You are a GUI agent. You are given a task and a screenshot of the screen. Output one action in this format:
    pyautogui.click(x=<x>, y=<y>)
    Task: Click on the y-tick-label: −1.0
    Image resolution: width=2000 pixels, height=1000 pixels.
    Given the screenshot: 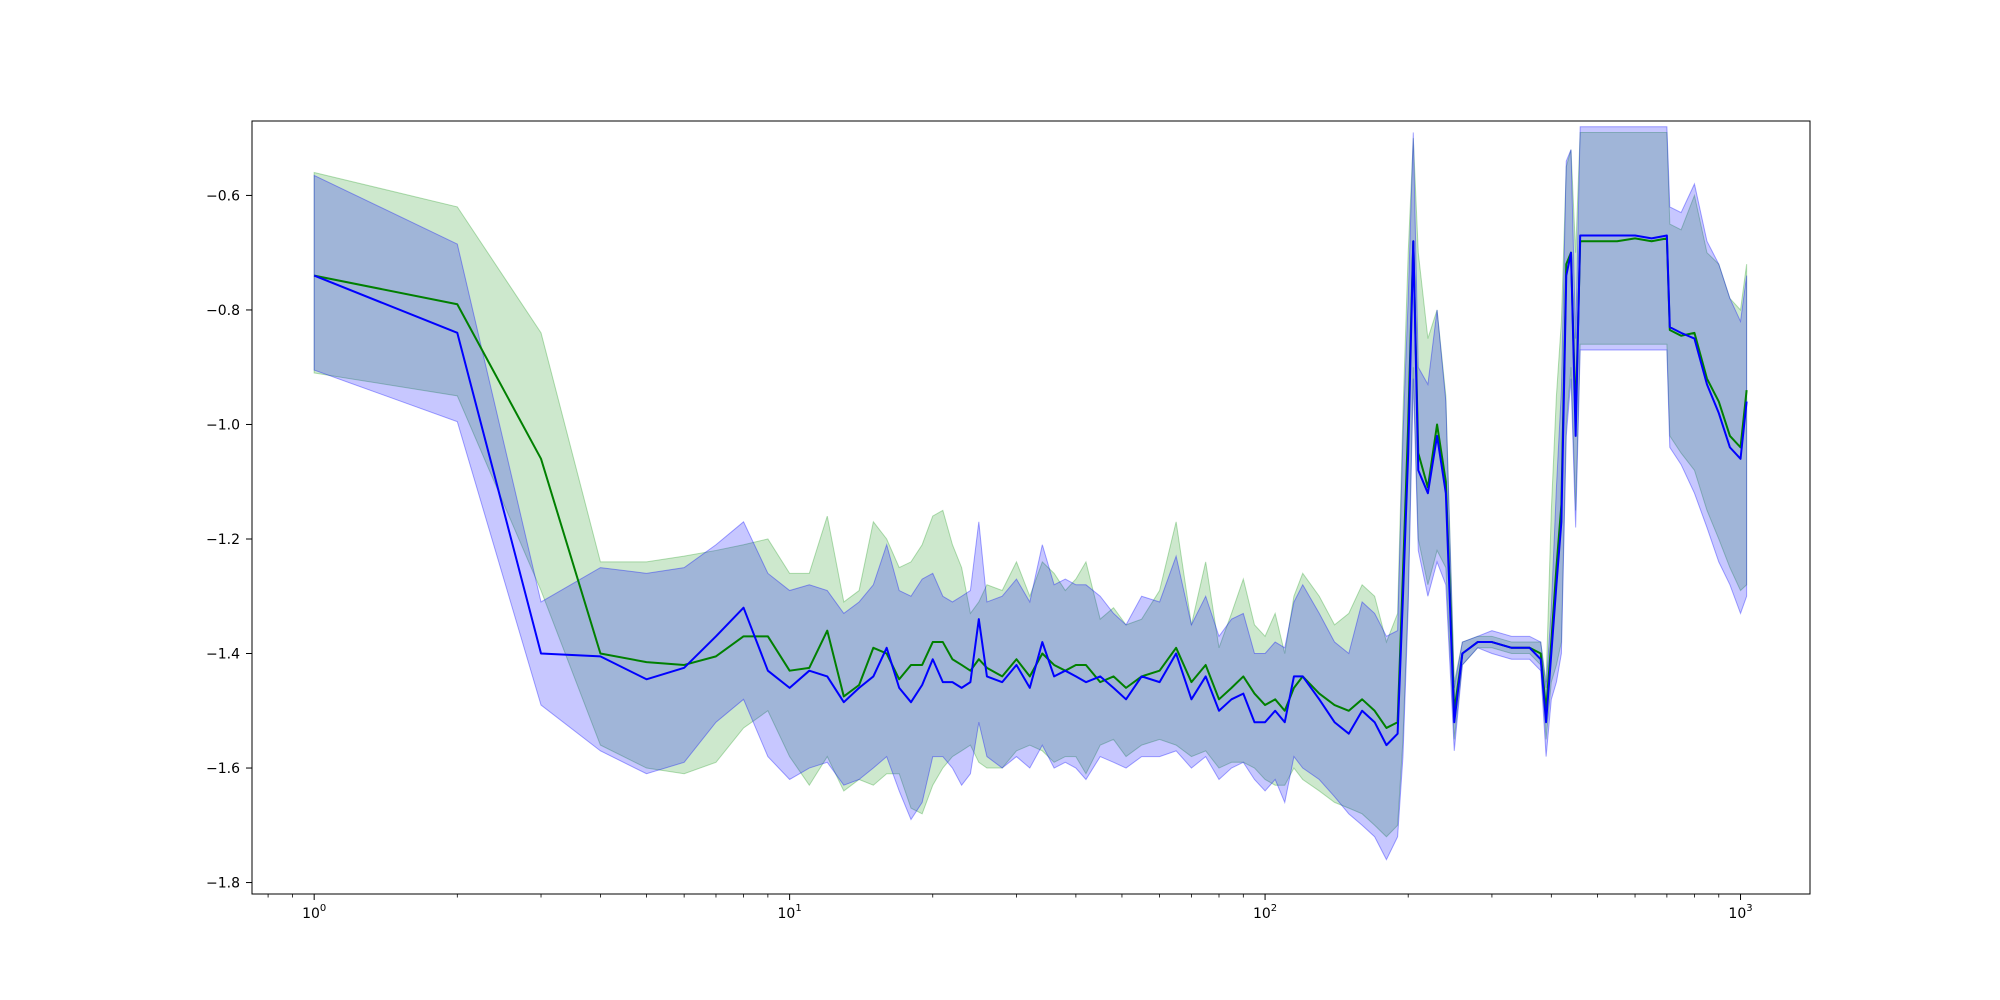 What is the action you would take?
    pyautogui.click(x=223, y=425)
    